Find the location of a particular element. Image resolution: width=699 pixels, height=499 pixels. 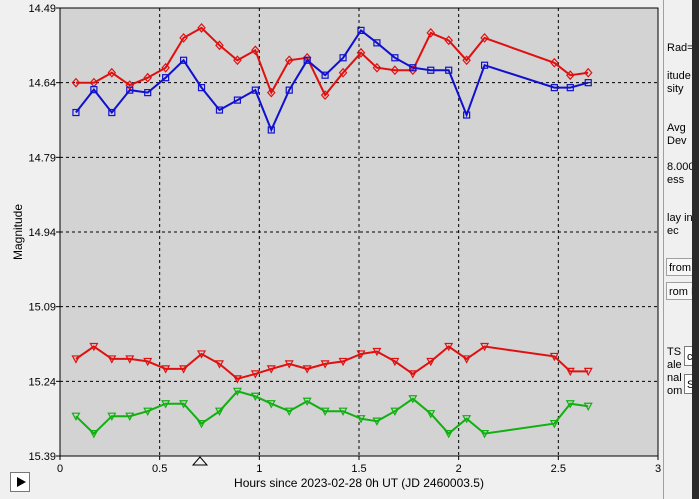

y-tick-label: 14.79 is located at coordinates (42, 158).